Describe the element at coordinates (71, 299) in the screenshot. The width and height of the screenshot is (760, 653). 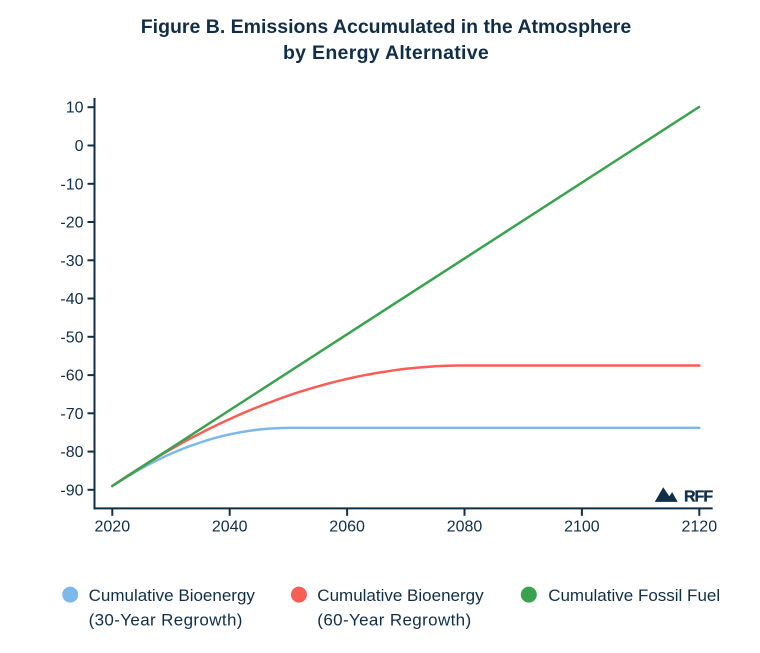
I see `svg-text: -40` at that location.